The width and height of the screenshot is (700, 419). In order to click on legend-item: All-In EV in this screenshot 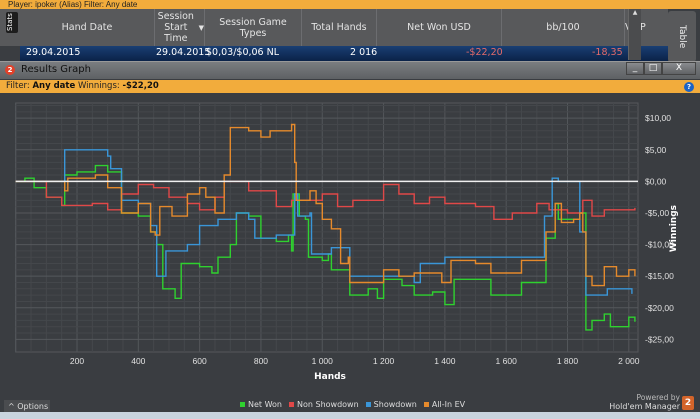, I will do `click(444, 404)`.